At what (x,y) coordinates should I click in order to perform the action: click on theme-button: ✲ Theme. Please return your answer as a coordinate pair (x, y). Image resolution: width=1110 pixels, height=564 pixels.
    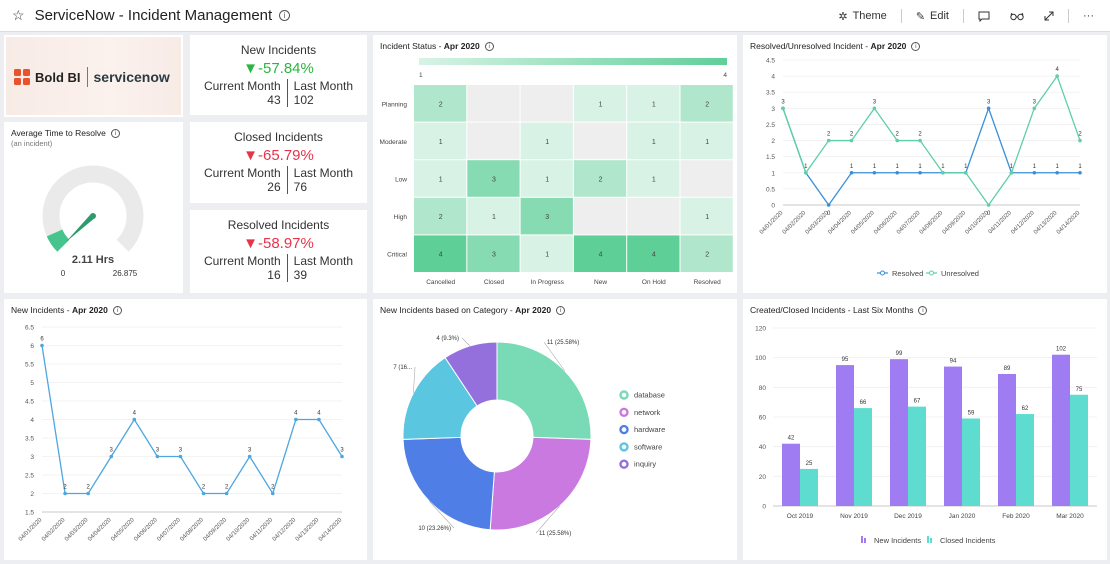
    Looking at the image, I should click on (862, 16).